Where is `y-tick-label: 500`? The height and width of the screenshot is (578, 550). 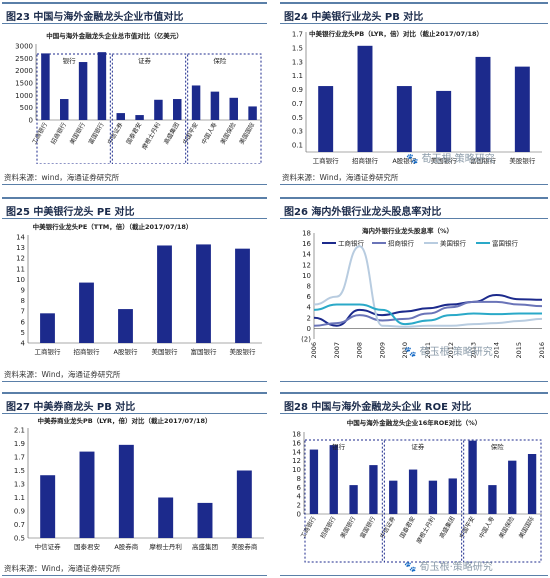 y-tick-label: 500 is located at coordinates (26, 108).